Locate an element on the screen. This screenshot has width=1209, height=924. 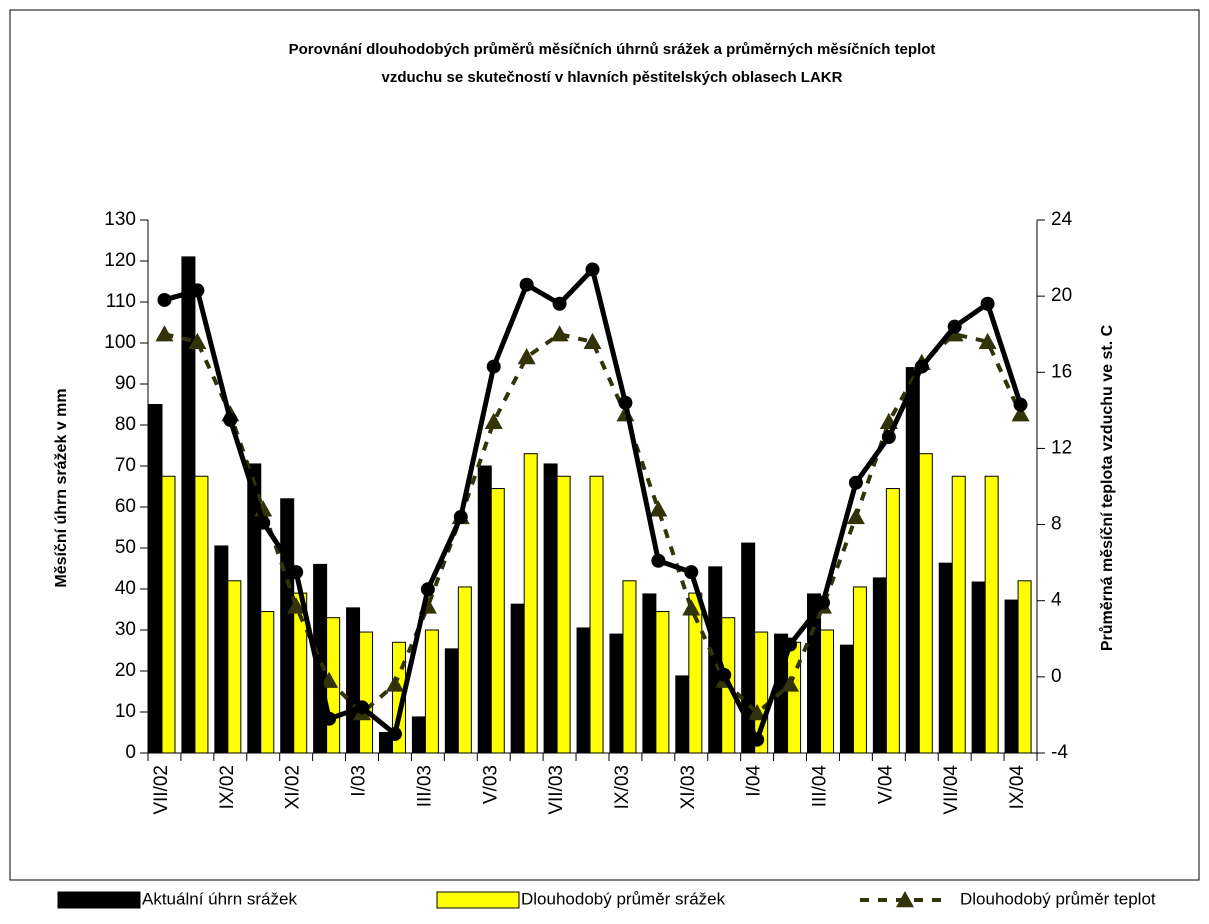
legend-marker is located at coordinates (905, 899).